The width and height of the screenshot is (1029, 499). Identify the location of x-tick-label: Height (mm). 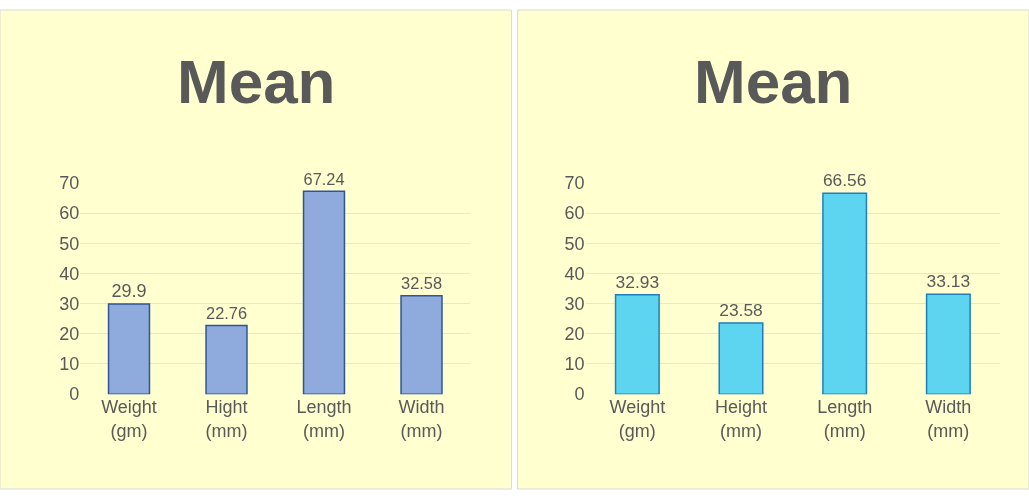
(741, 419).